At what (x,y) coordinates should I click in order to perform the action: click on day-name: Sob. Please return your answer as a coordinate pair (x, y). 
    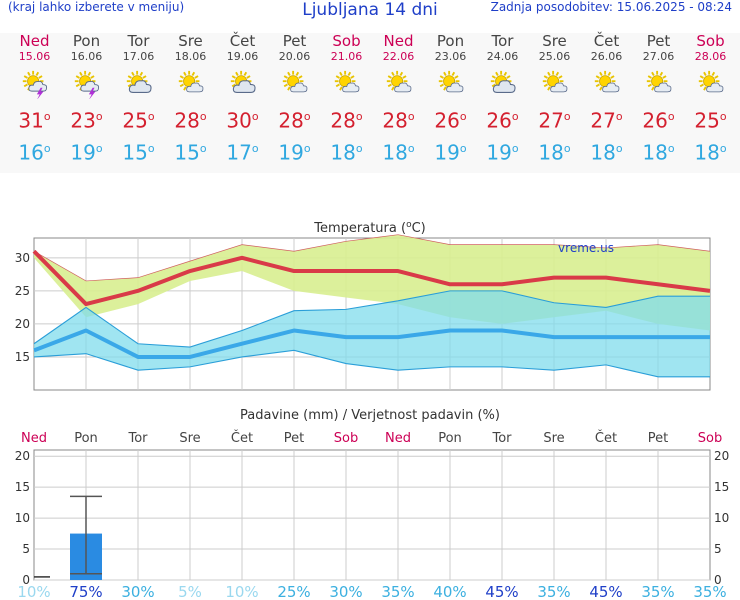
    Looking at the image, I should click on (710, 41).